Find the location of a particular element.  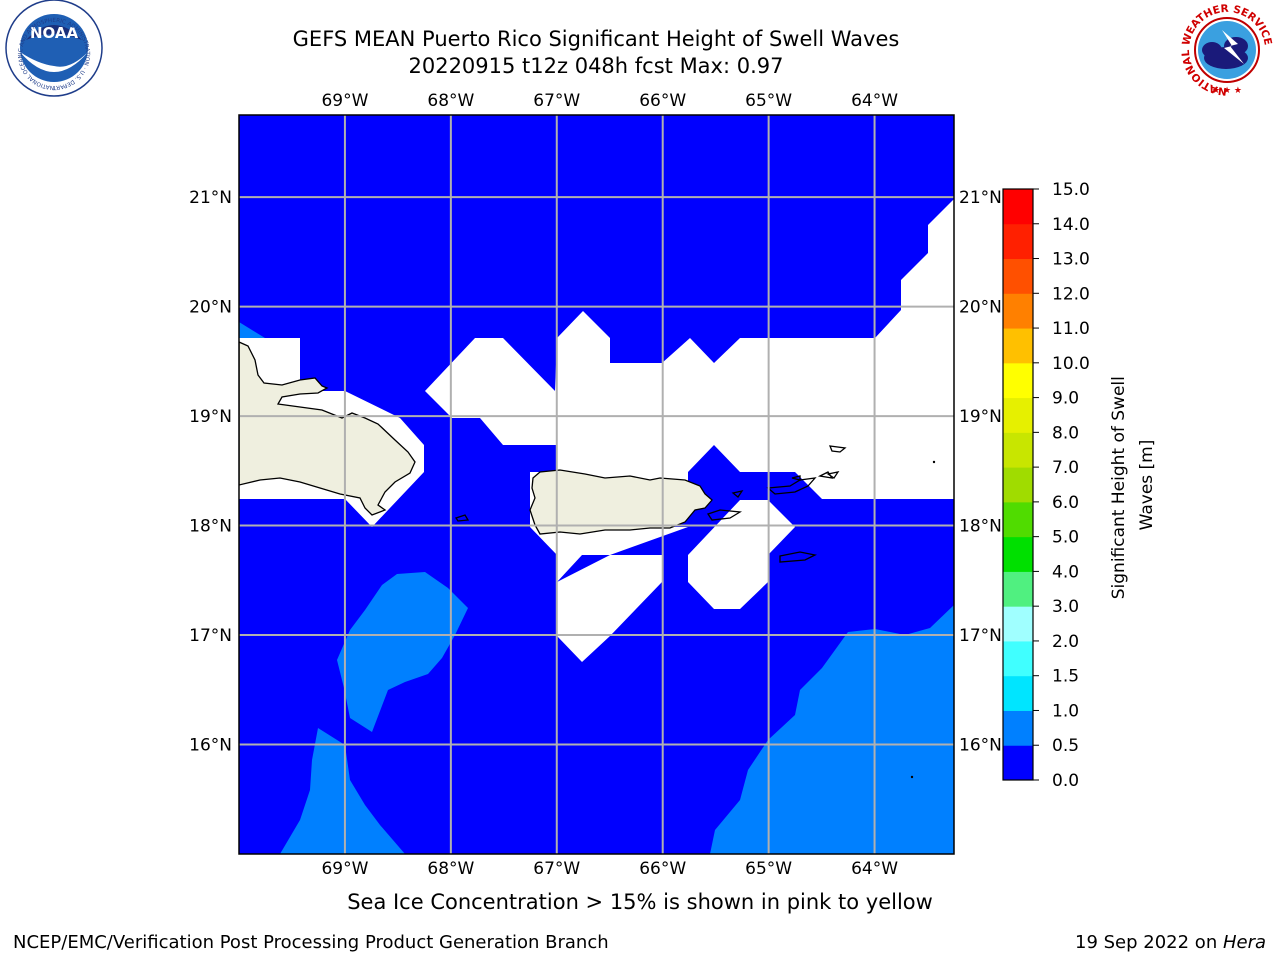

colorbar-tick-label: 13.0 is located at coordinates (1071, 260).